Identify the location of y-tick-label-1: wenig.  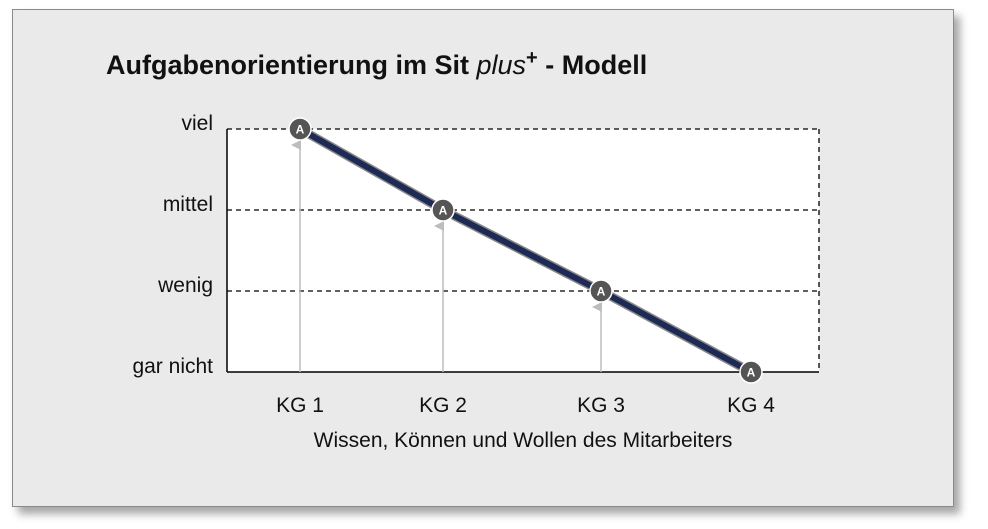
(185, 285).